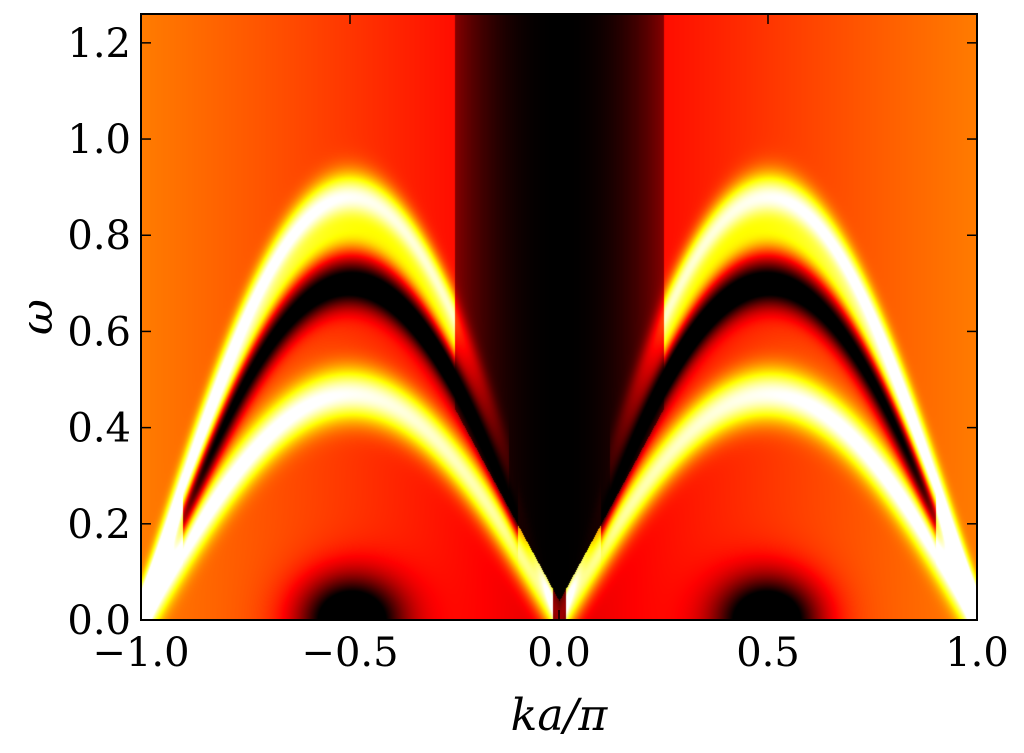 This screenshot has height=753, width=1024. Describe the element at coordinates (349, 653) in the screenshot. I see `x-tick-label: −0.5` at that location.